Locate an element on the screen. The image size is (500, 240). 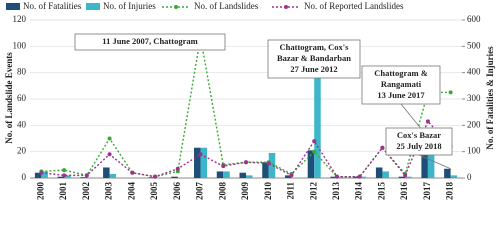
y-tick-label: 60 is located at coordinates (22, 98).